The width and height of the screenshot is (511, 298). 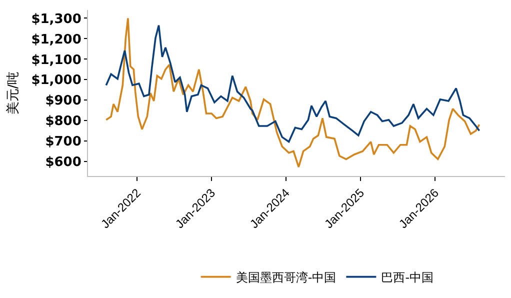 What do you see at coordinates (63, 101) in the screenshot?
I see `y-tick-label: $900` at bounding box center [63, 101].